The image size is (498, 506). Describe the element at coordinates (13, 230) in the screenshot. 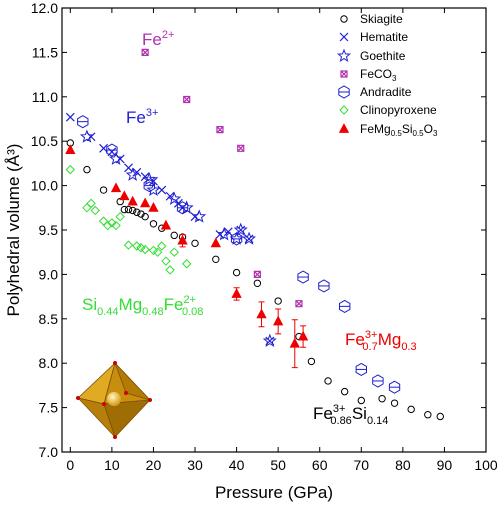

I see `y-axis-title: Polyhedral volume (Å³)` at that location.